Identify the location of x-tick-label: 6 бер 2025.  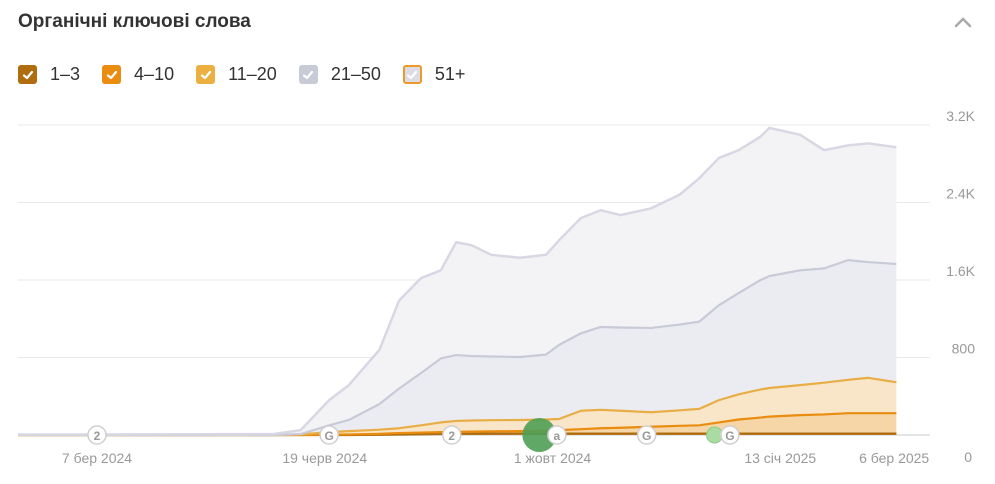
(894, 458).